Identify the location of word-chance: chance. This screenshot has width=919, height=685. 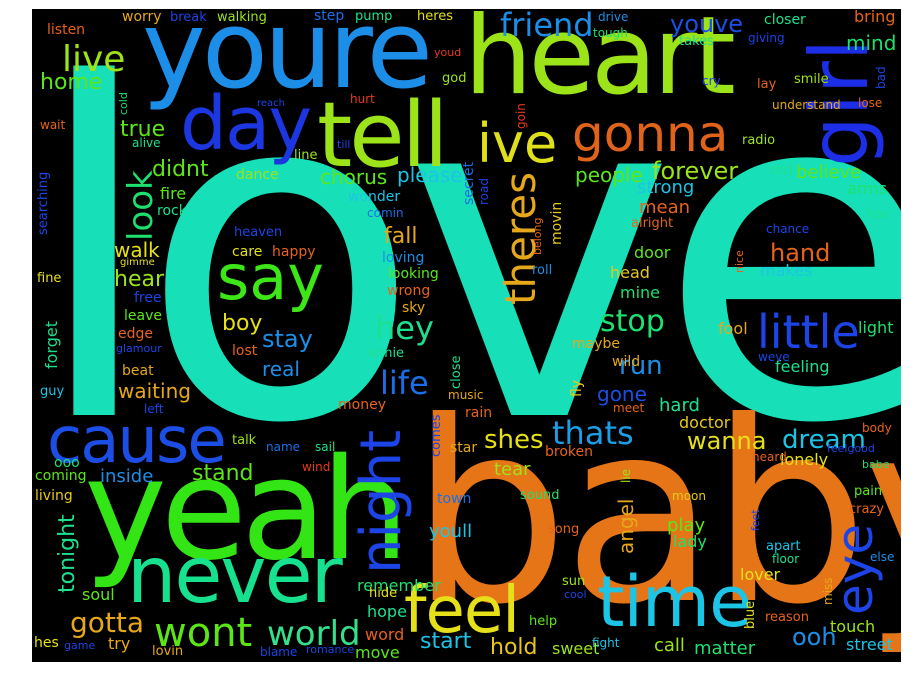
(788, 229).